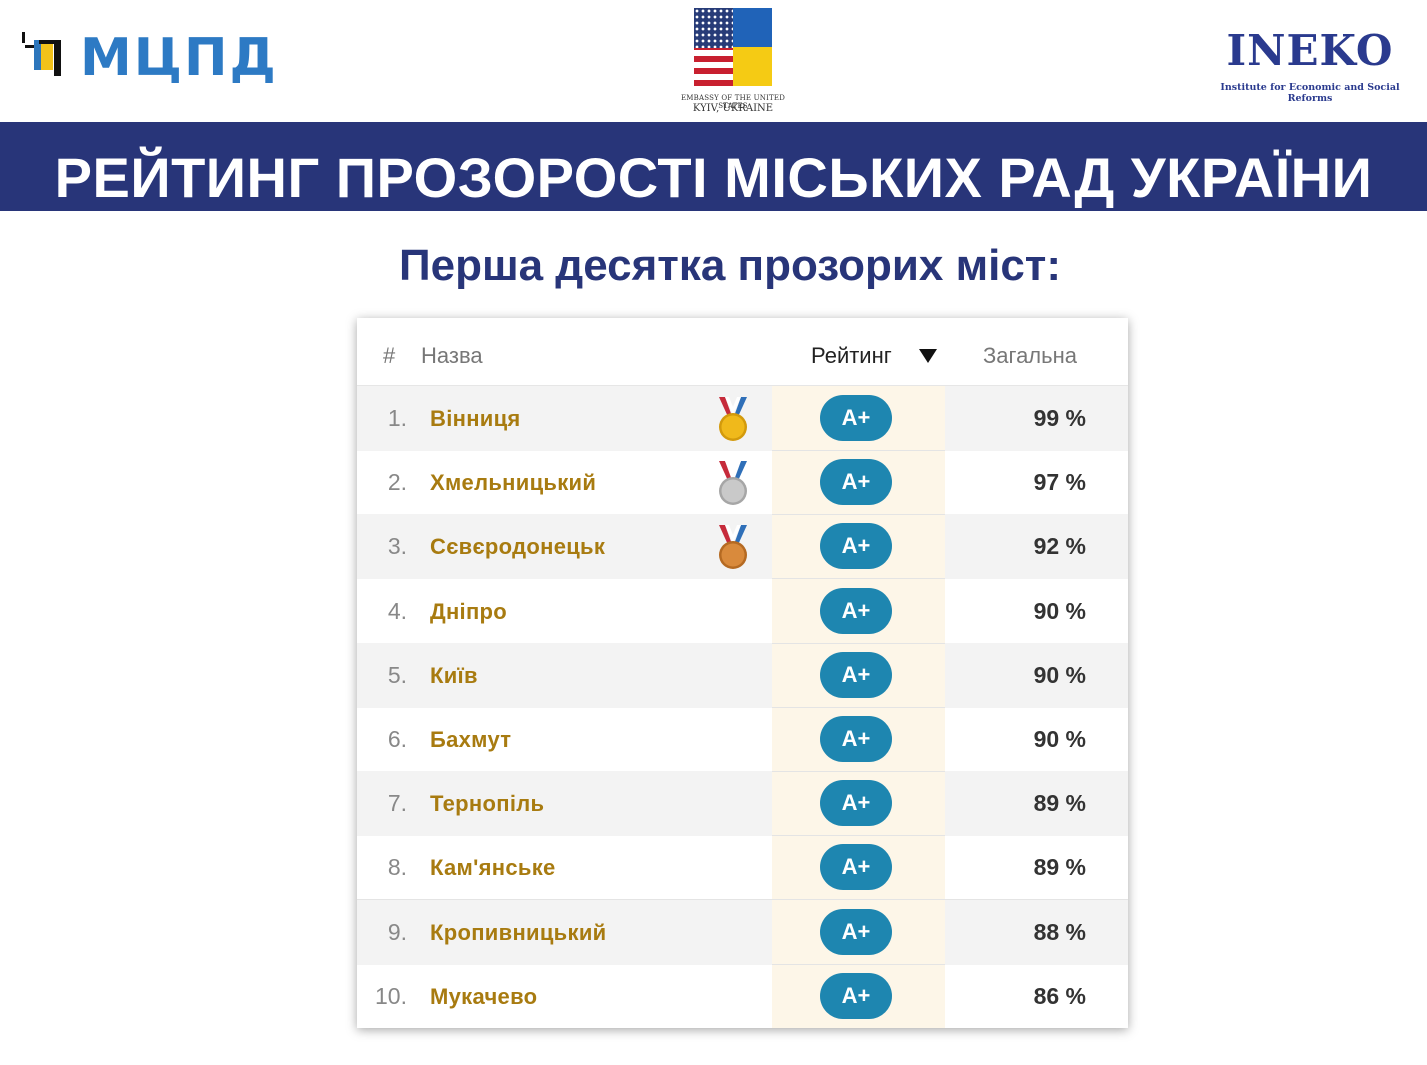  I want to click on table-row: 4. Дніпро A+ 90 %, so click(742, 611).